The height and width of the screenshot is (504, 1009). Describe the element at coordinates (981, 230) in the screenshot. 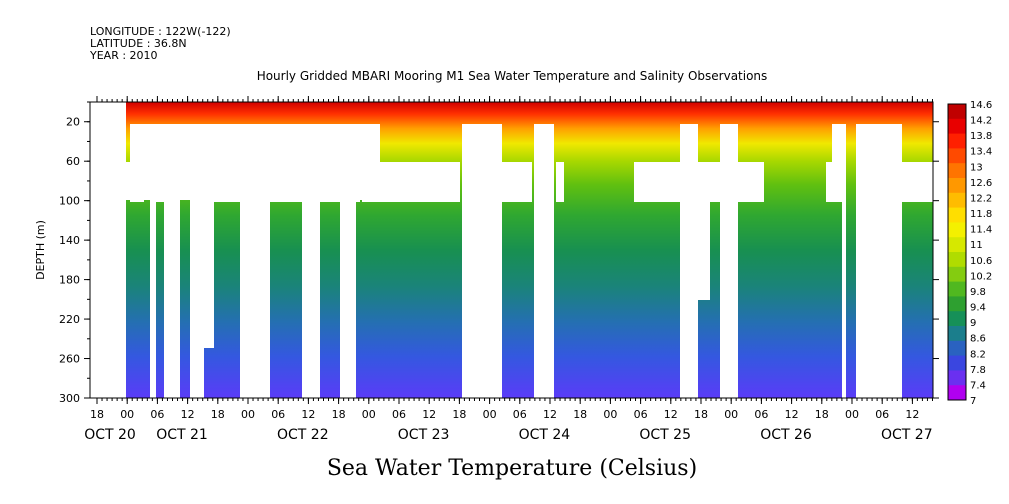

I see `colorbar-label: 11.4` at that location.